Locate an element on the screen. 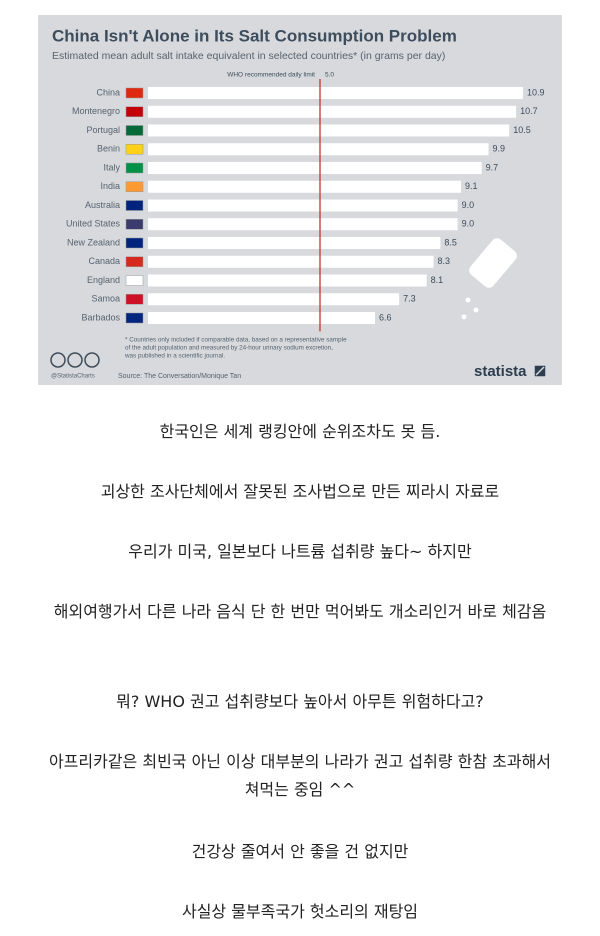  brand: statista is located at coordinates (500, 371).